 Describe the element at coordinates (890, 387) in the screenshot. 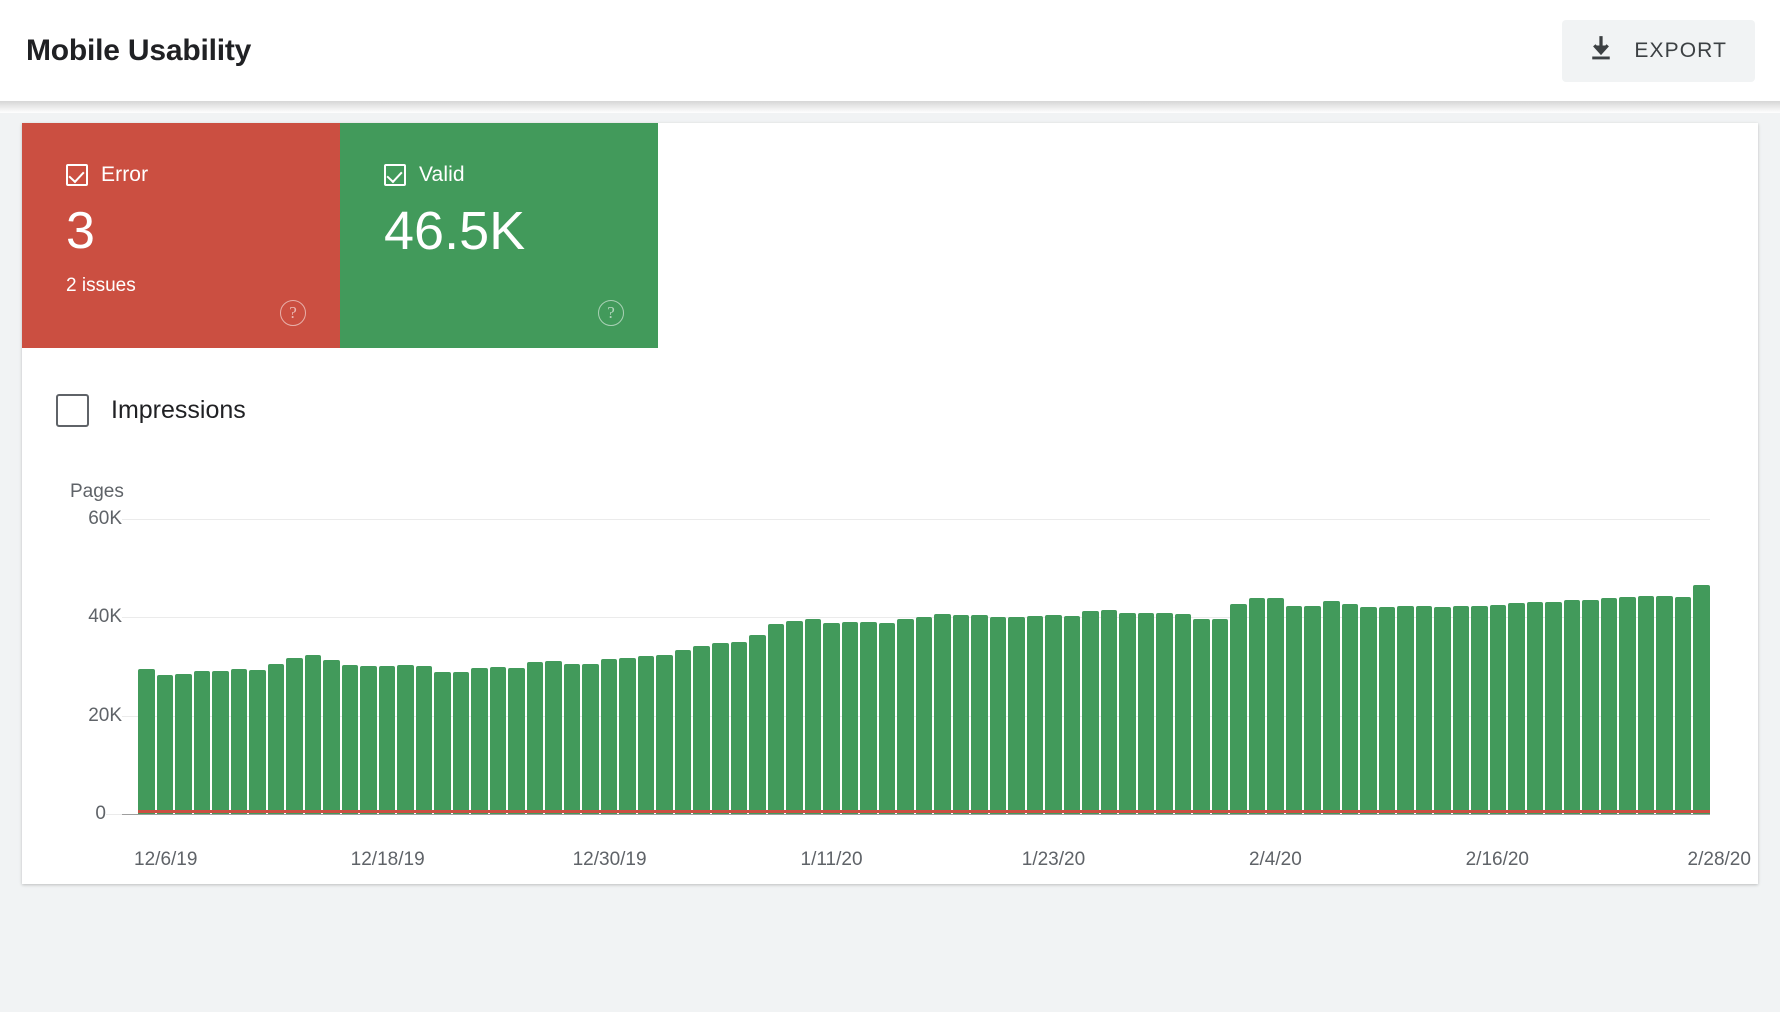

I see `impressions-toggle-row: Impressions` at that location.